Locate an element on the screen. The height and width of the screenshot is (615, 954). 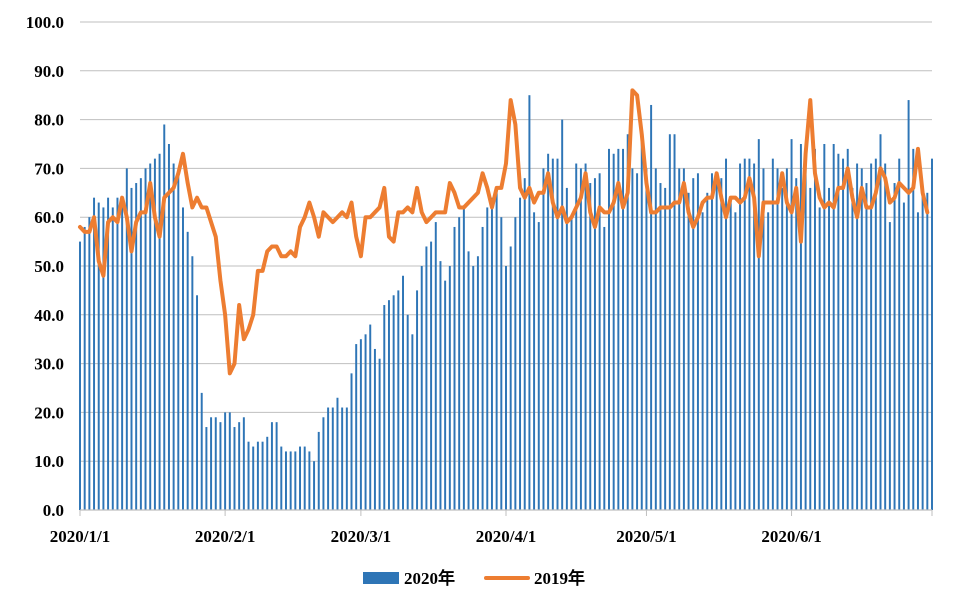
y-tick-label: 90.0 is located at coordinates (49, 71).